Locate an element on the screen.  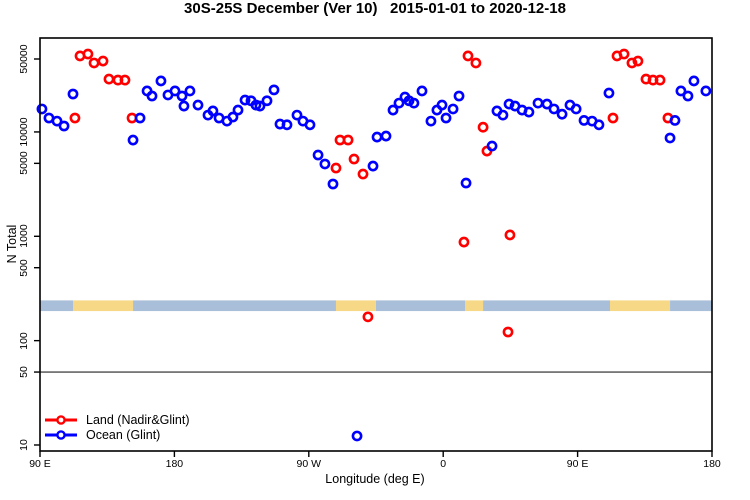
legend-label-land: Land (Nadir&Glint) is located at coordinates (138, 419).